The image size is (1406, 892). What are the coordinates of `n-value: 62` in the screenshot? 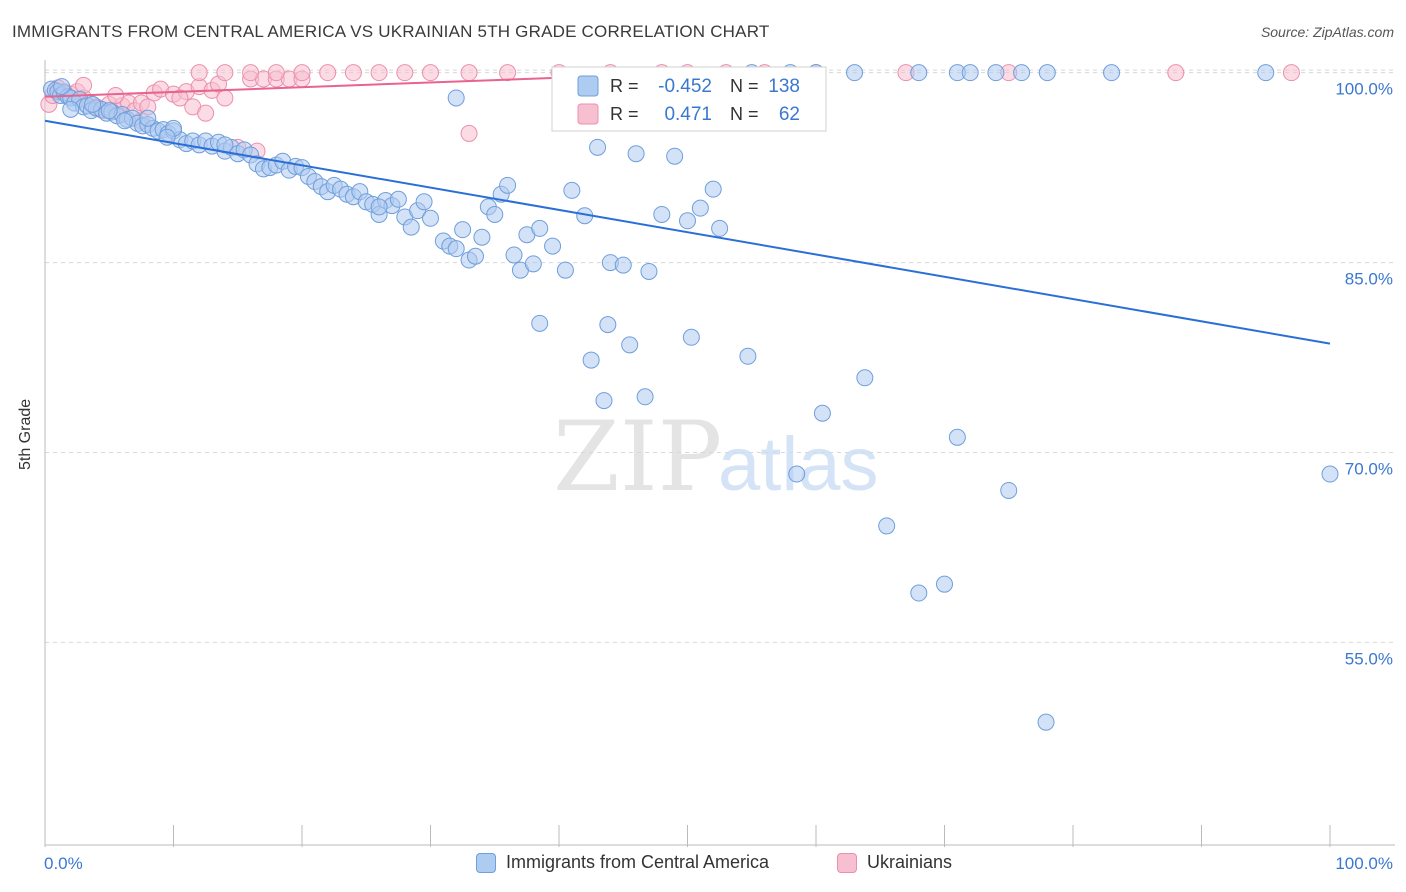 It's located at (789, 114).